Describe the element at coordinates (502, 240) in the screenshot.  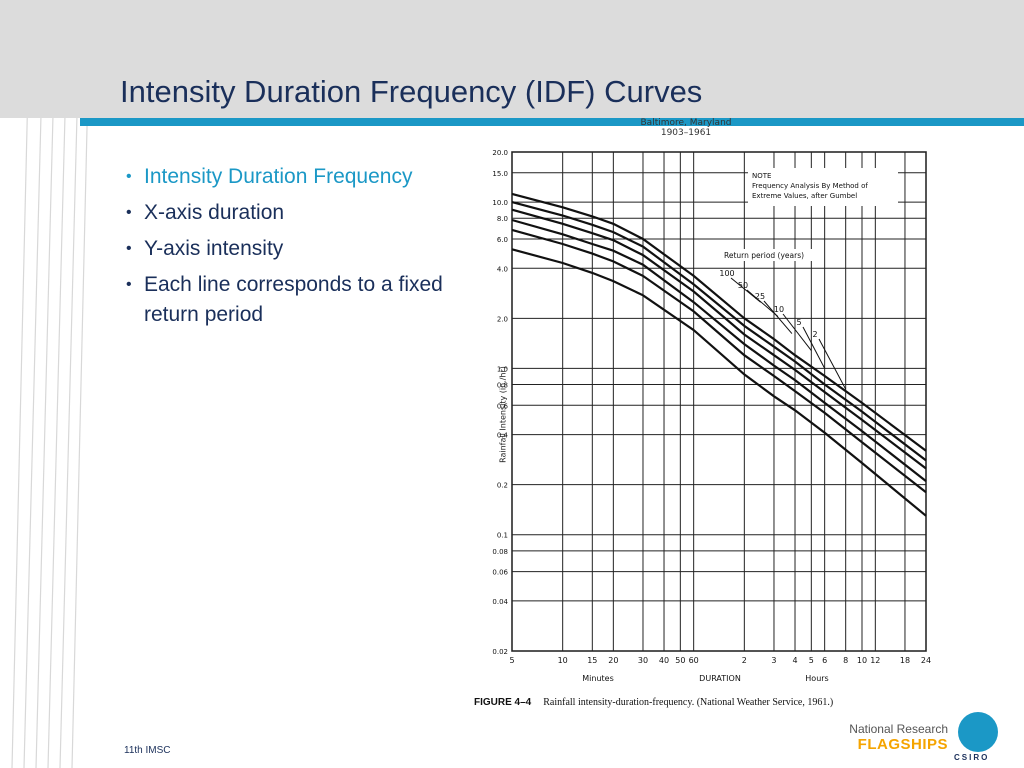
I see `y-tick-label: 6.0` at that location.